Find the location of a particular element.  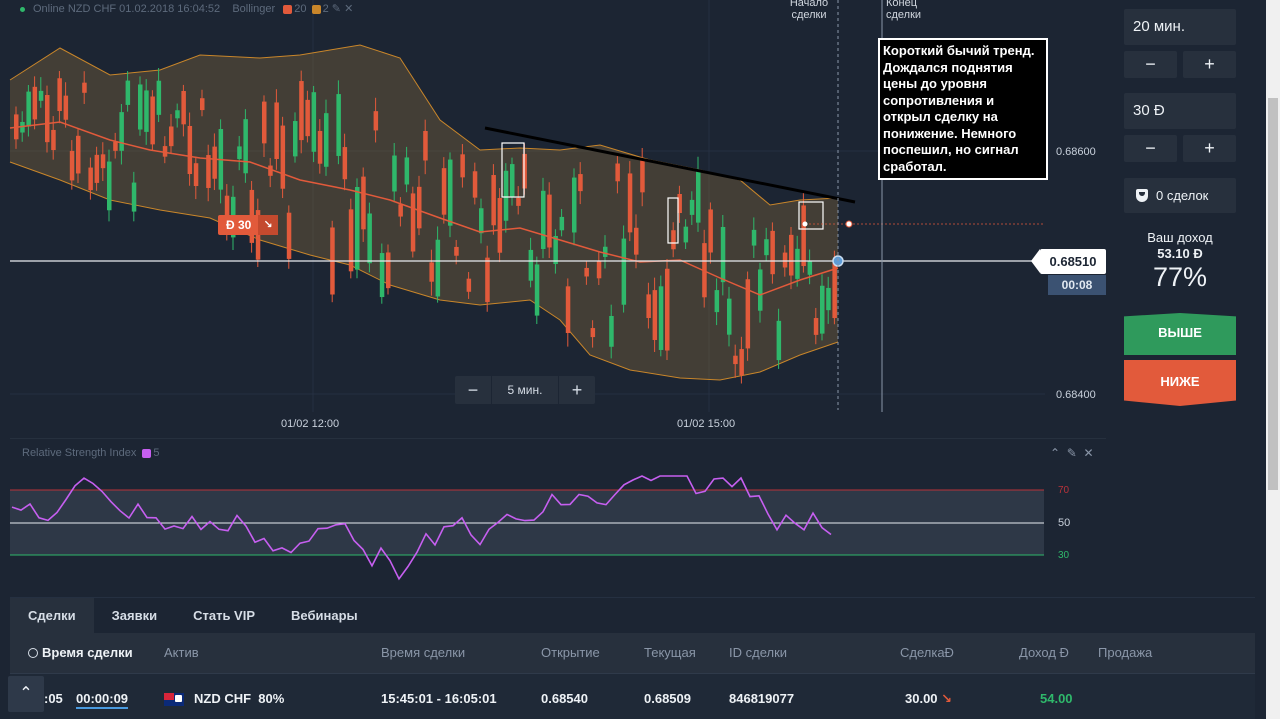

amount-plus-button: + is located at coordinates (1209, 148).